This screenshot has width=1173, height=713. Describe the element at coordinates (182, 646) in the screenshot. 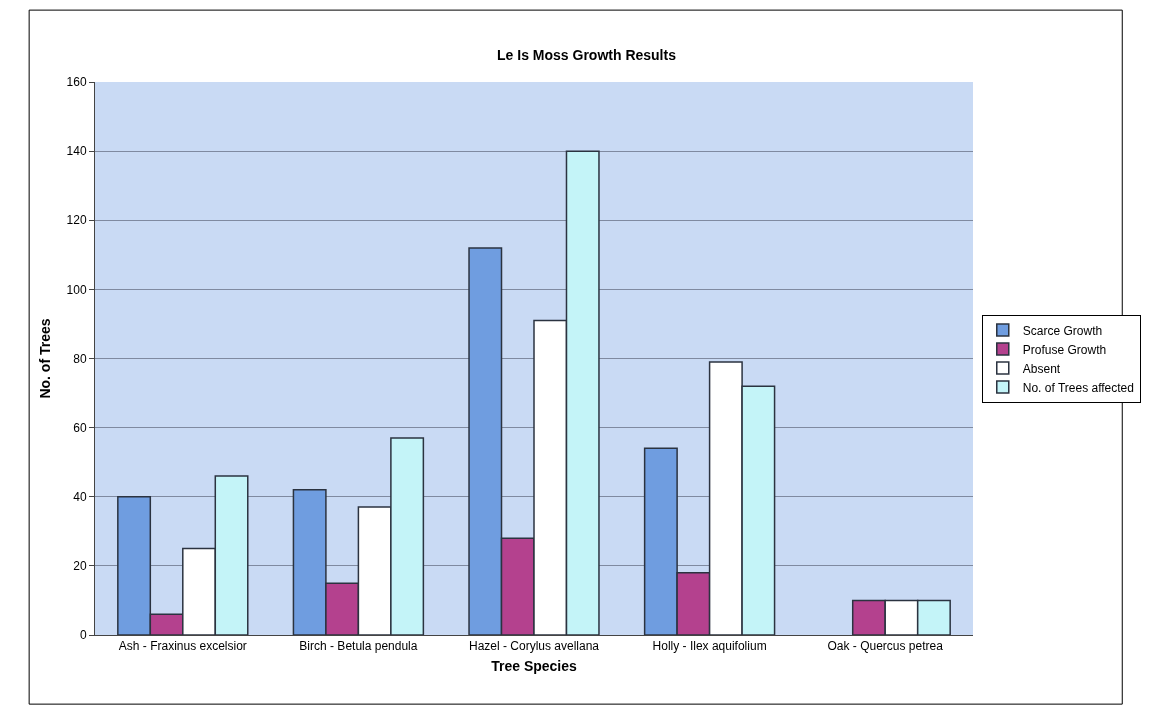

I see `x-tick-label: Ash - Fraxinus excelsior` at that location.